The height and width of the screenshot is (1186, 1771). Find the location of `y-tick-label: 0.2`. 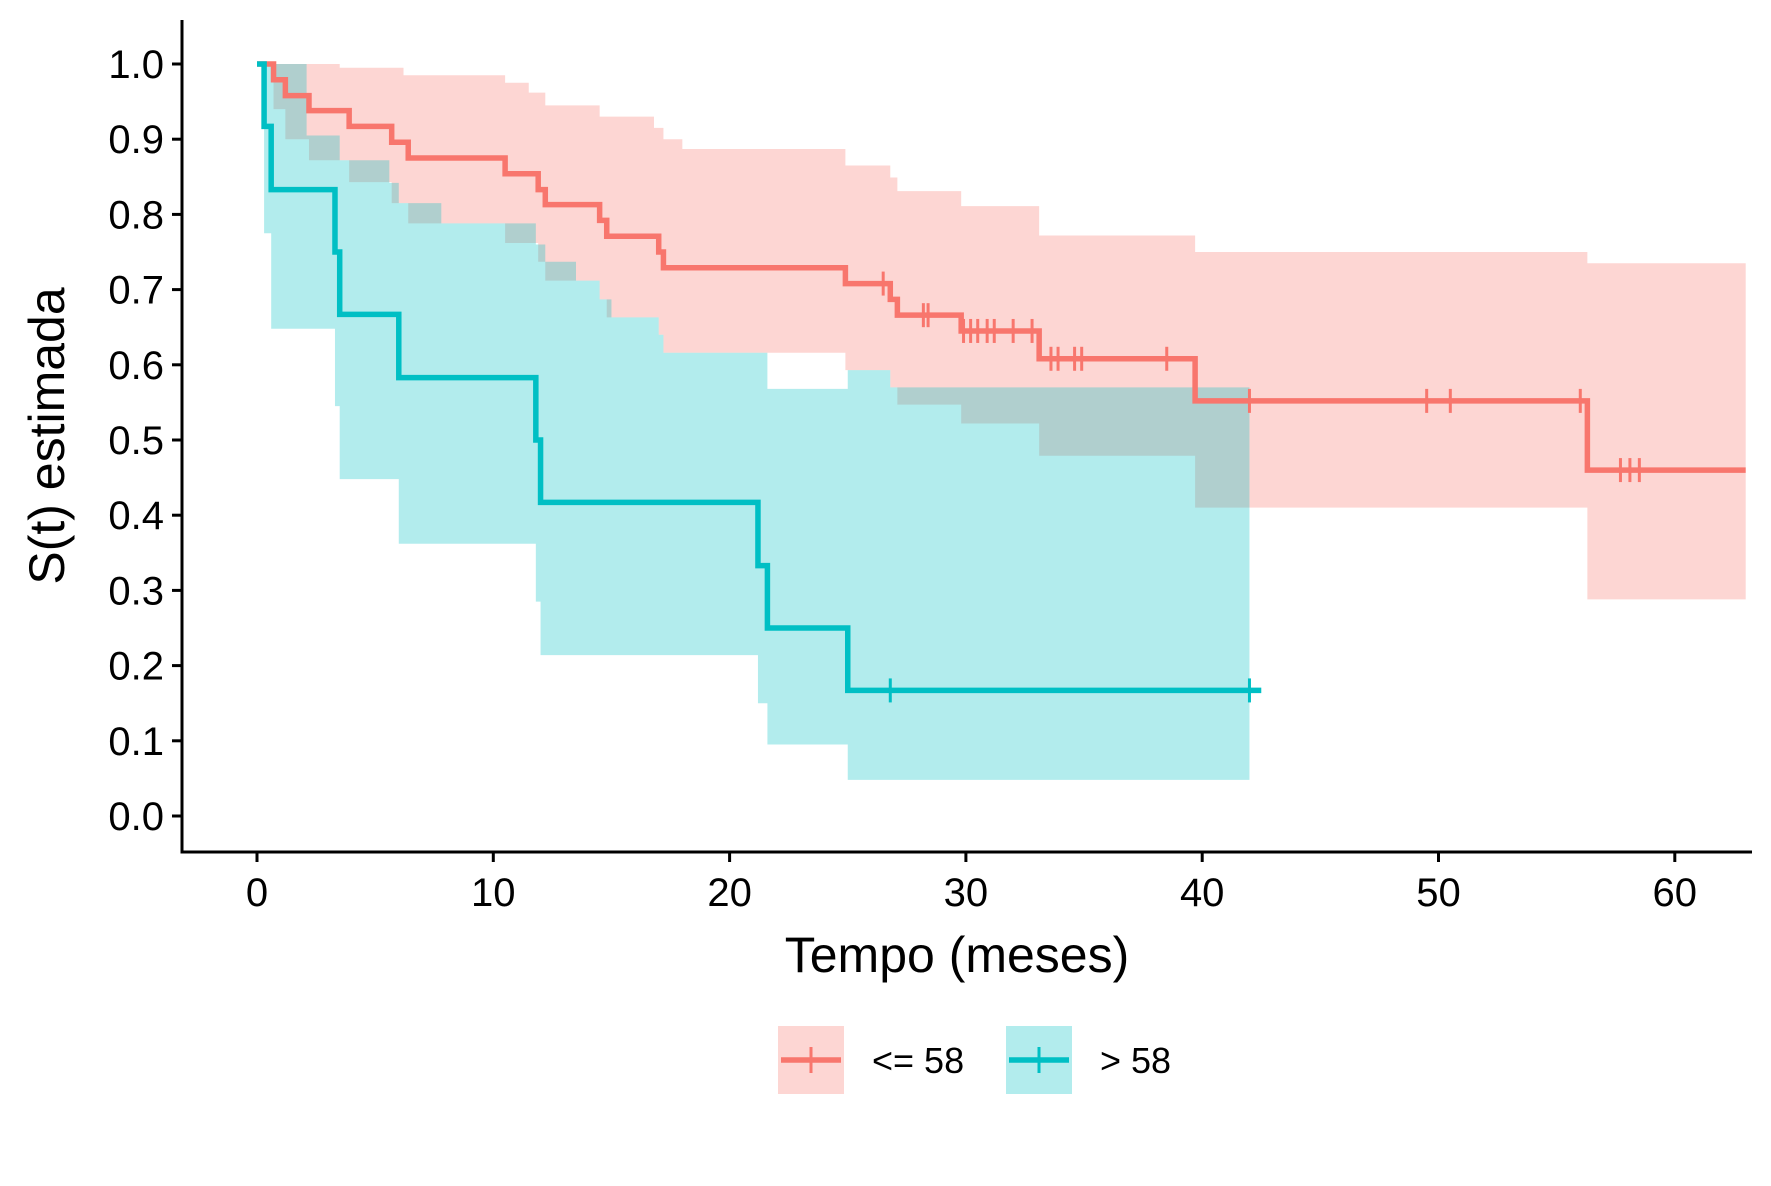

y-tick-label: 0.2 is located at coordinates (136, 667).